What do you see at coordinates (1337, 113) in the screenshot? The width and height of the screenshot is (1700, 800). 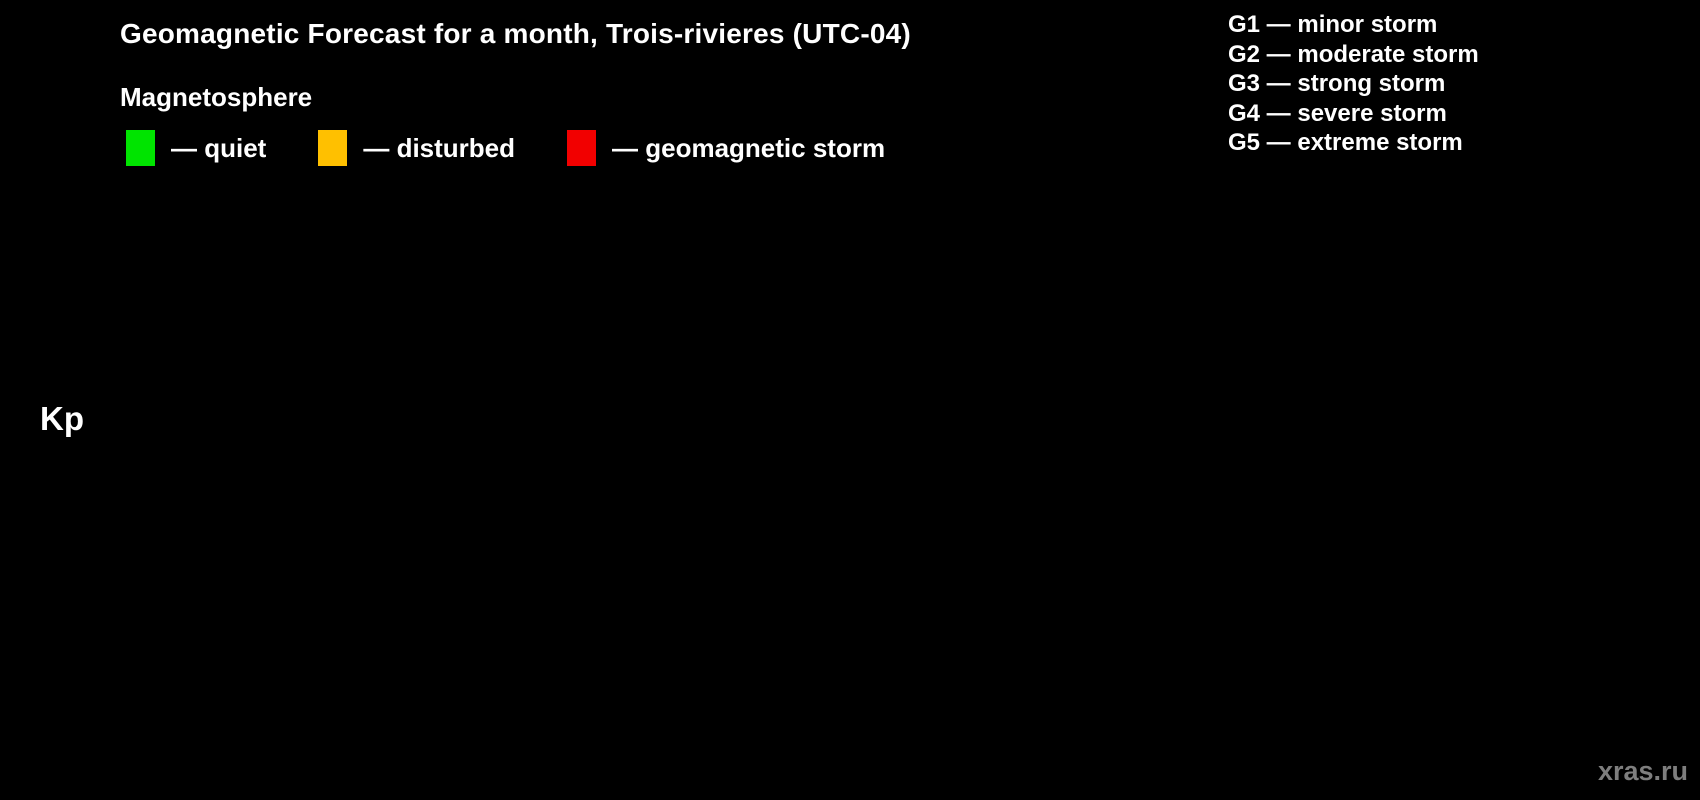 I see `g4-legend-line: G4 — severe storm` at bounding box center [1337, 113].